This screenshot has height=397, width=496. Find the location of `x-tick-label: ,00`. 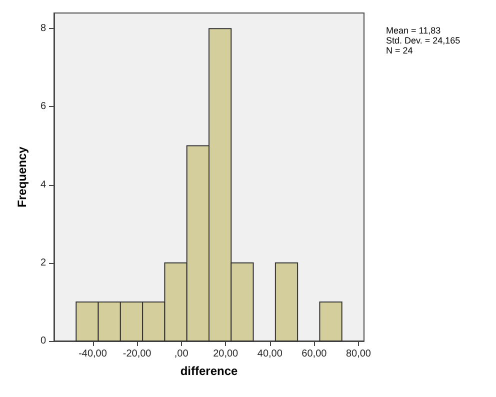

x-tick-label: ,00 is located at coordinates (181, 354).